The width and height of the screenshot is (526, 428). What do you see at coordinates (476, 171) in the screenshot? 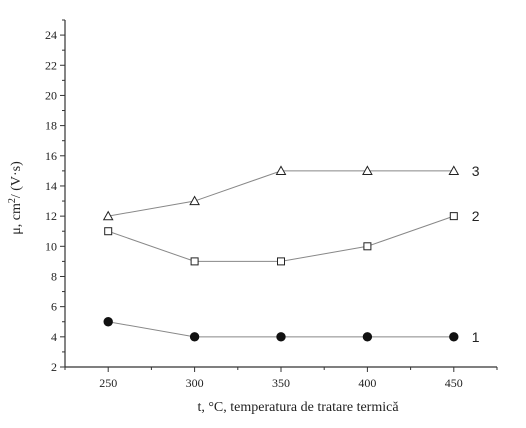
I see `series-label-3: 3` at bounding box center [476, 171].